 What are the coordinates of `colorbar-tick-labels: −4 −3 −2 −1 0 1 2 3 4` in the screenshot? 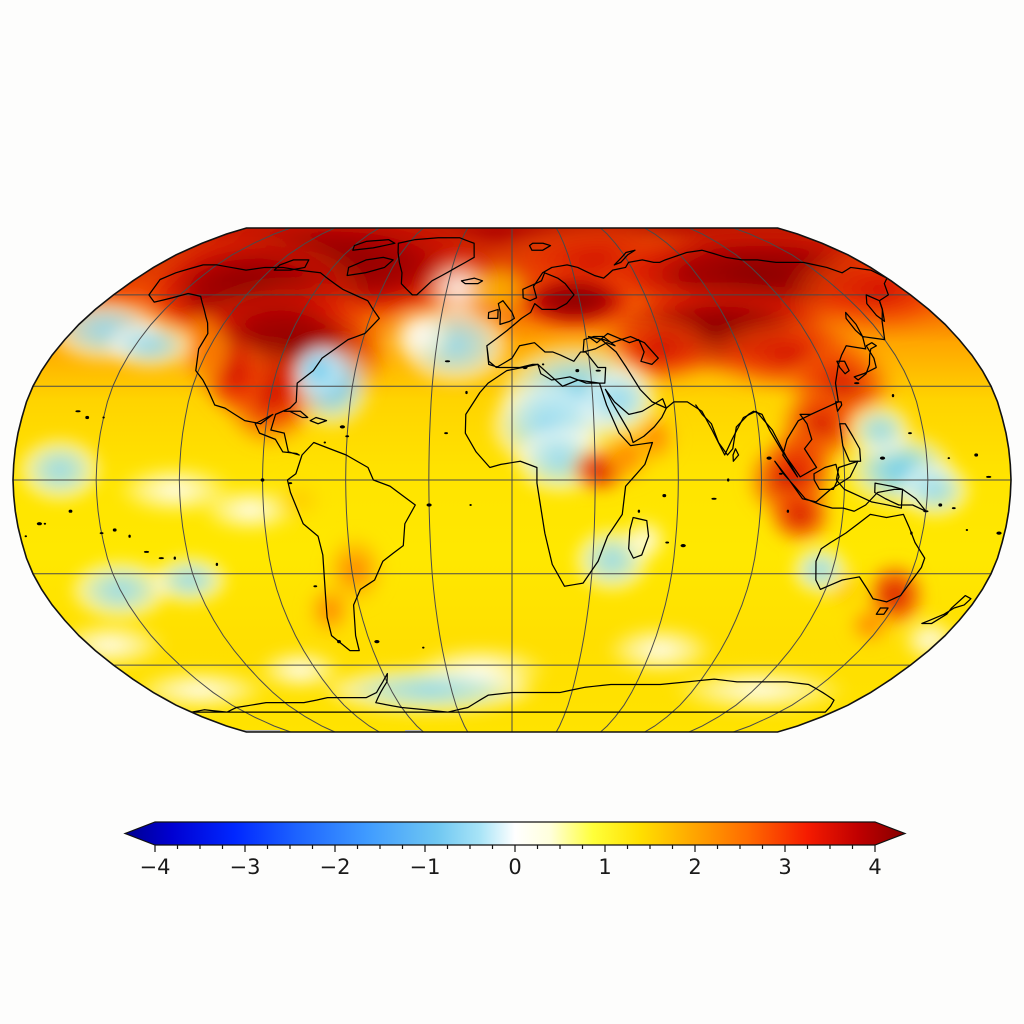 It's located at (511, 867).